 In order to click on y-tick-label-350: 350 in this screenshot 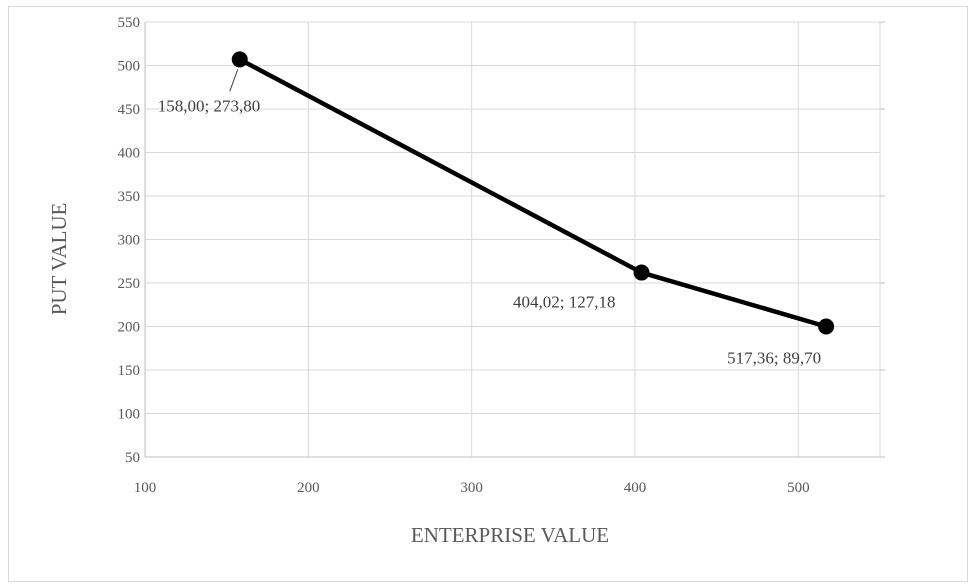, I will do `click(129, 197)`.